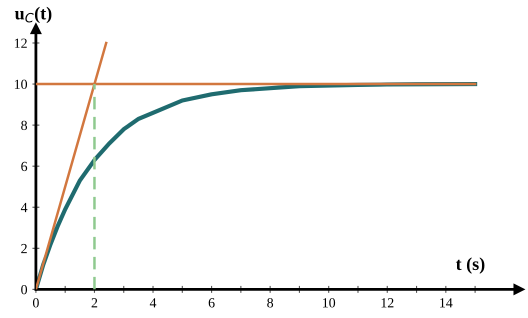 This screenshot has height=318, width=528. What do you see at coordinates (24, 289) in the screenshot?
I see `y-tick-label: 0` at bounding box center [24, 289].